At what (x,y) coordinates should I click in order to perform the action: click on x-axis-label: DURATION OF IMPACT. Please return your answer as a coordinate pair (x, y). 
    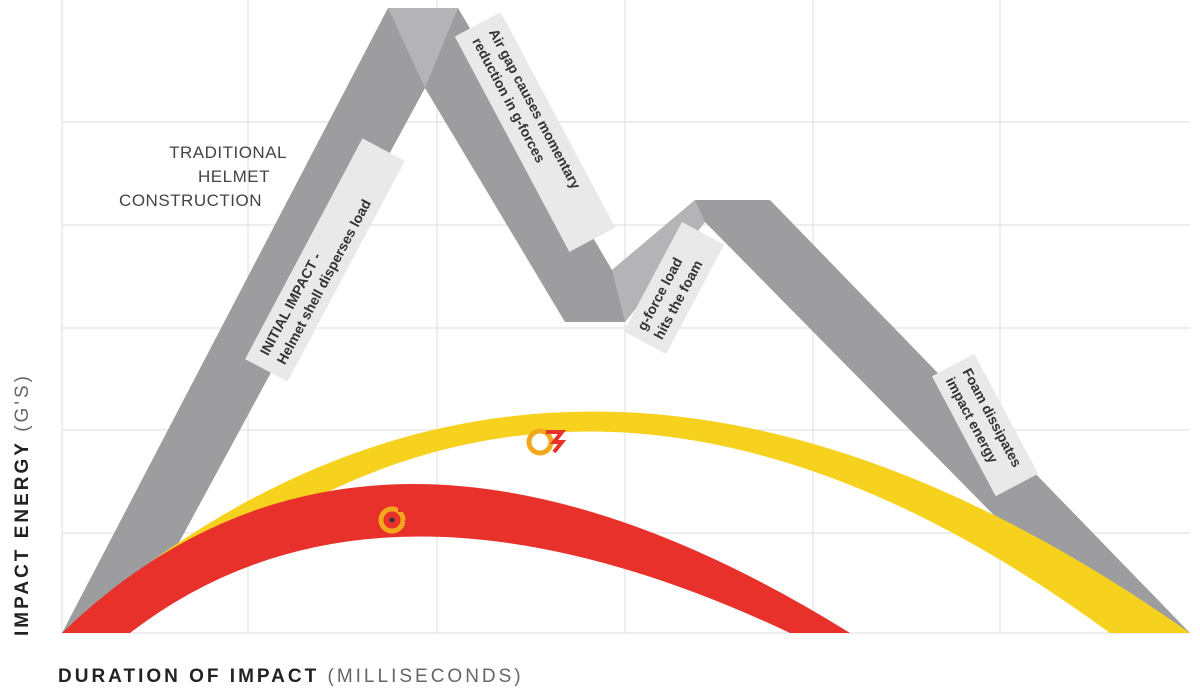
    Looking at the image, I should click on (188, 676).